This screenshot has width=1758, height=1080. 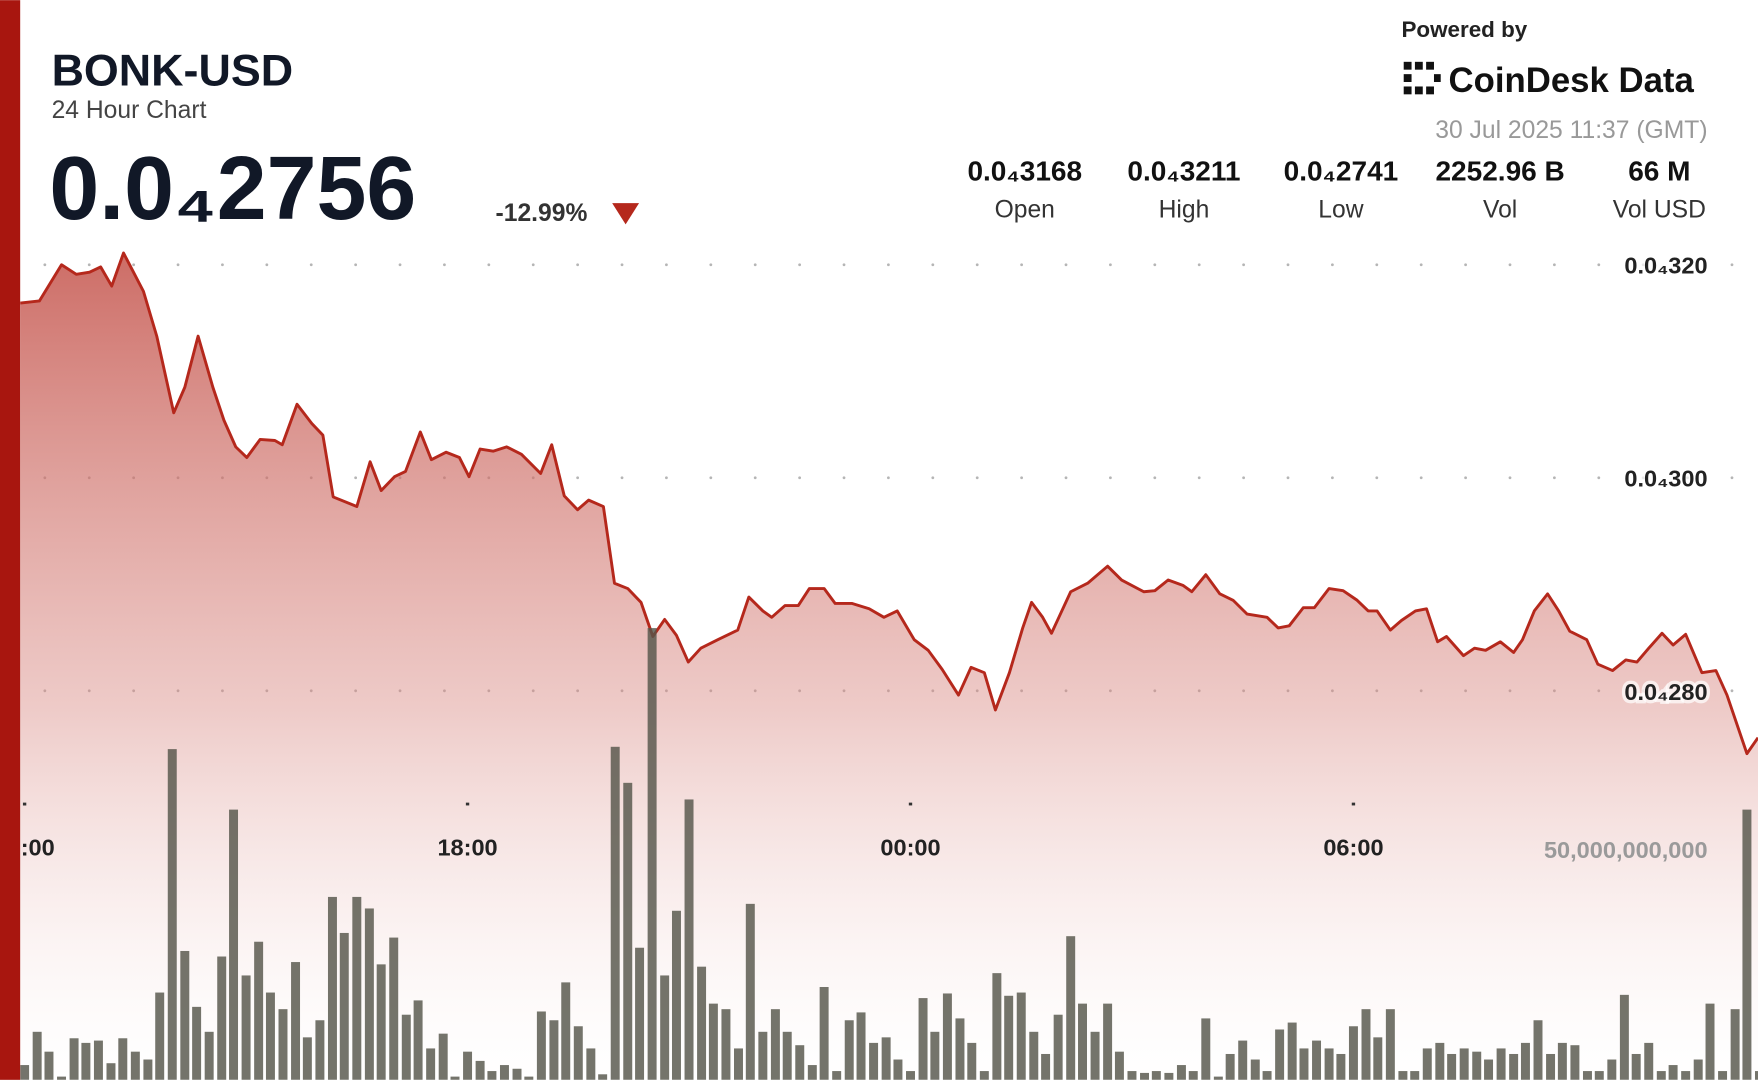 I want to click on stat-label: High, so click(x=1184, y=210).